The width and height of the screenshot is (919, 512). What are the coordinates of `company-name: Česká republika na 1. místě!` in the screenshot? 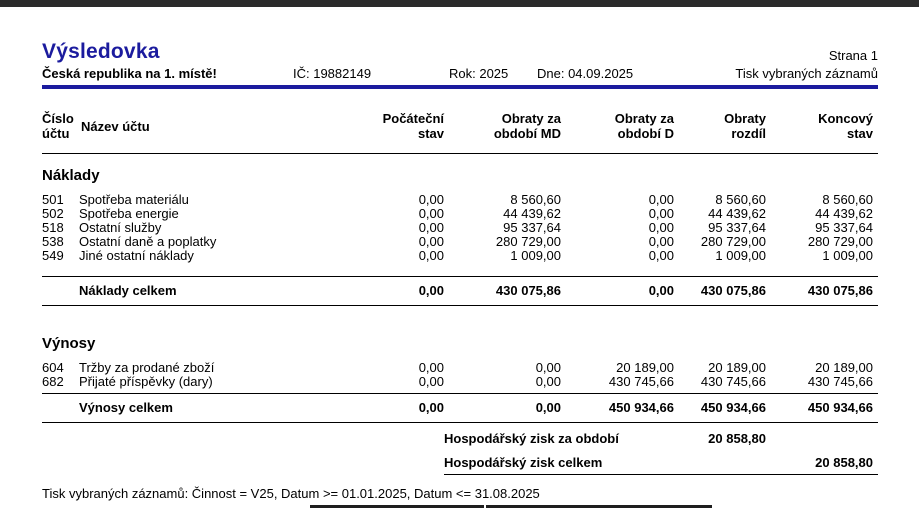 It's located at (129, 73).